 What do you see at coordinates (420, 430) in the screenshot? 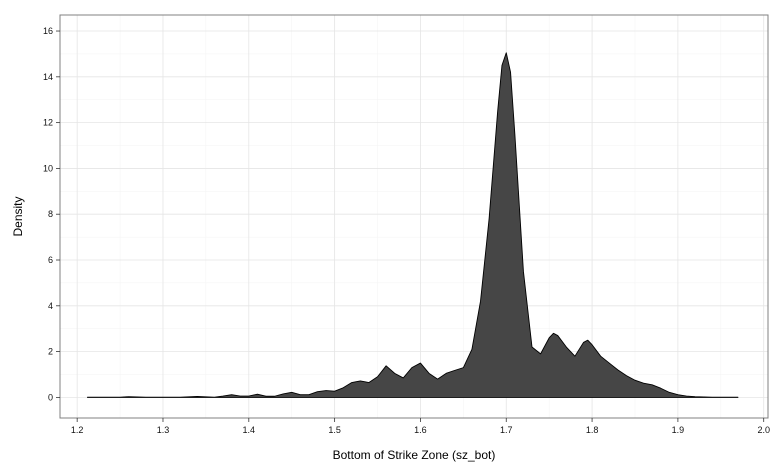
I see `x-tick-label: 1.6` at bounding box center [420, 430].